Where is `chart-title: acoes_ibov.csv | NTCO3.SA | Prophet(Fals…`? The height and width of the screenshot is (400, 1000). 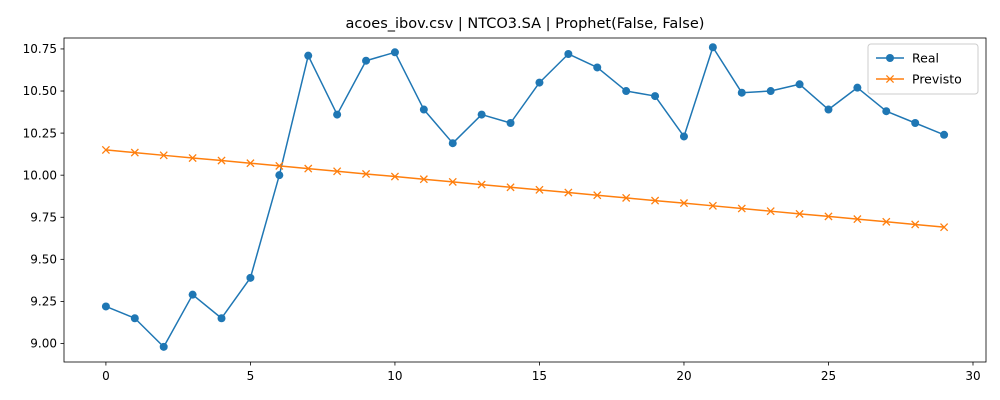 chart-title: acoes_ibov.csv | NTCO3.SA | Prophet(Fals… is located at coordinates (525, 24).